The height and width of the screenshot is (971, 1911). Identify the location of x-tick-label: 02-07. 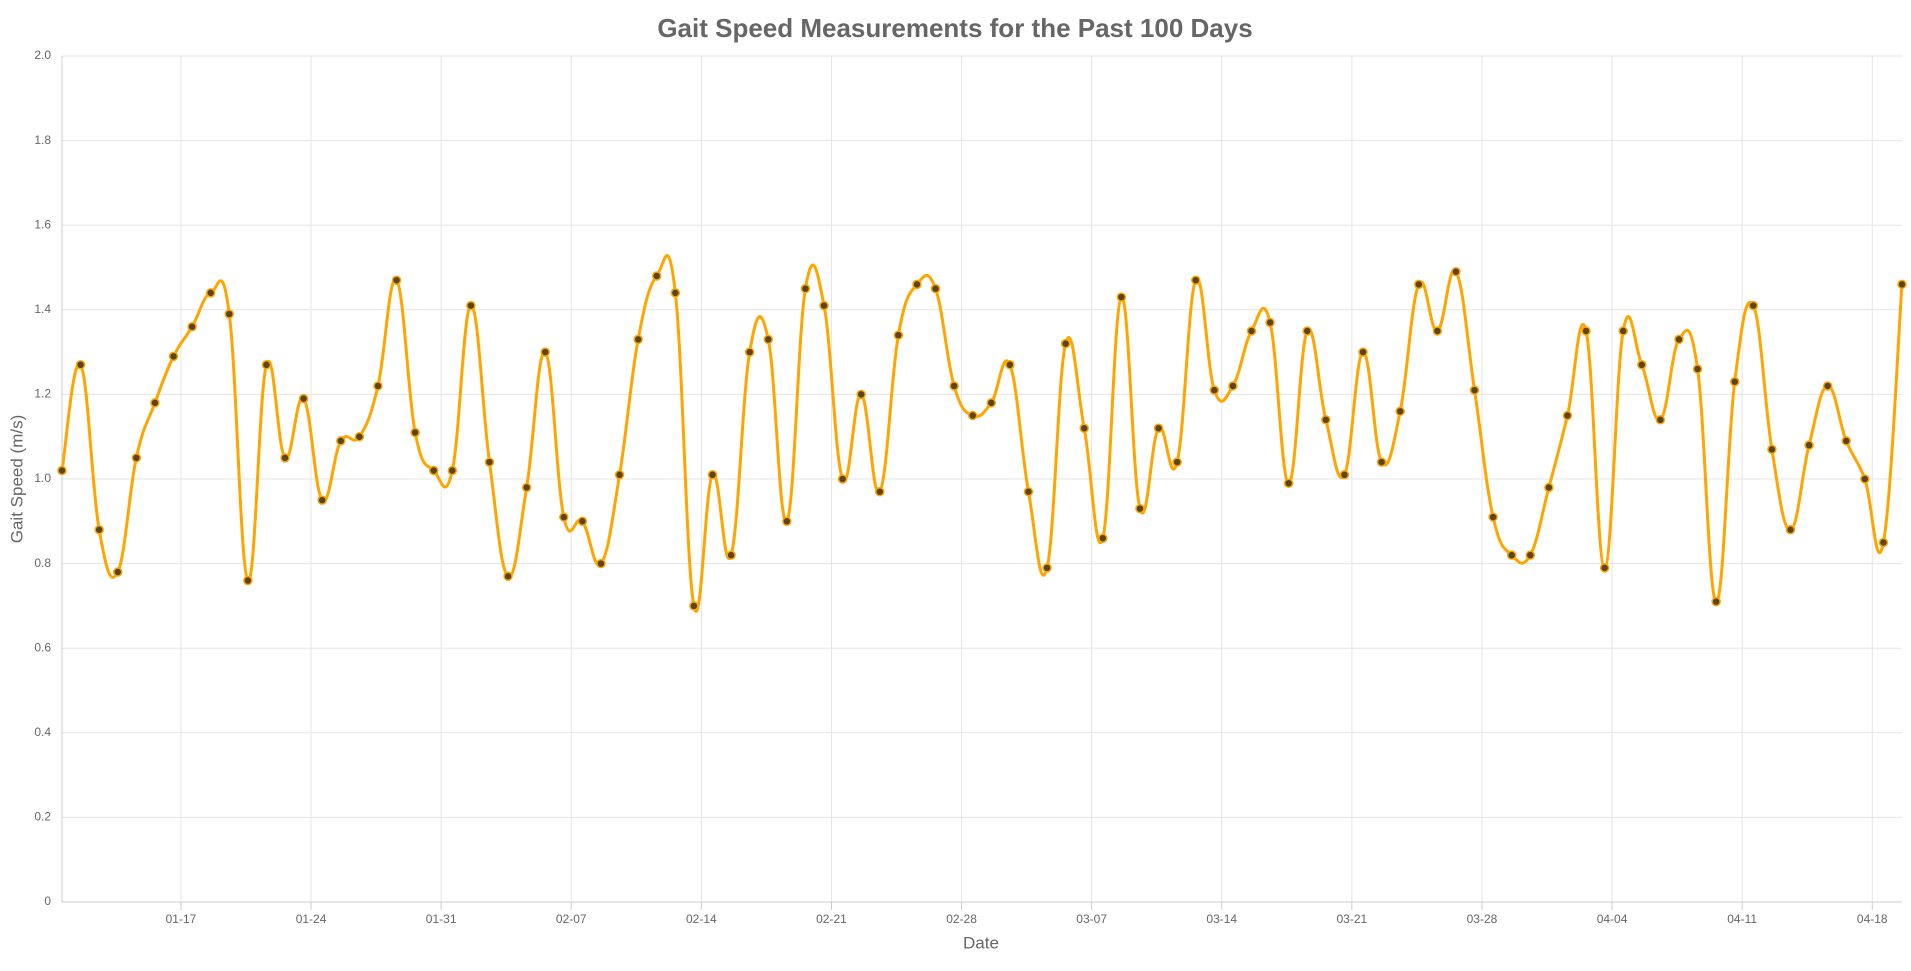
(571, 919).